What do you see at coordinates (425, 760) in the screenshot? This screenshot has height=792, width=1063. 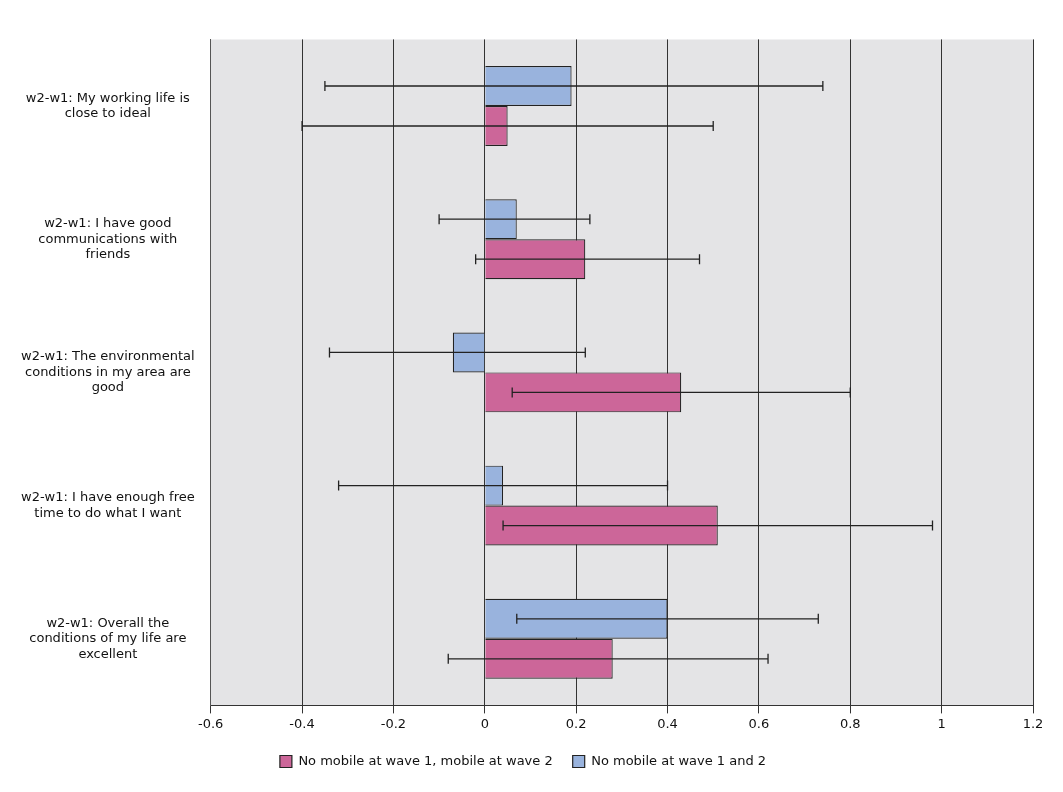 I see `legend-label: No mobile at wave 1, mobile at wave 2` at bounding box center [425, 760].